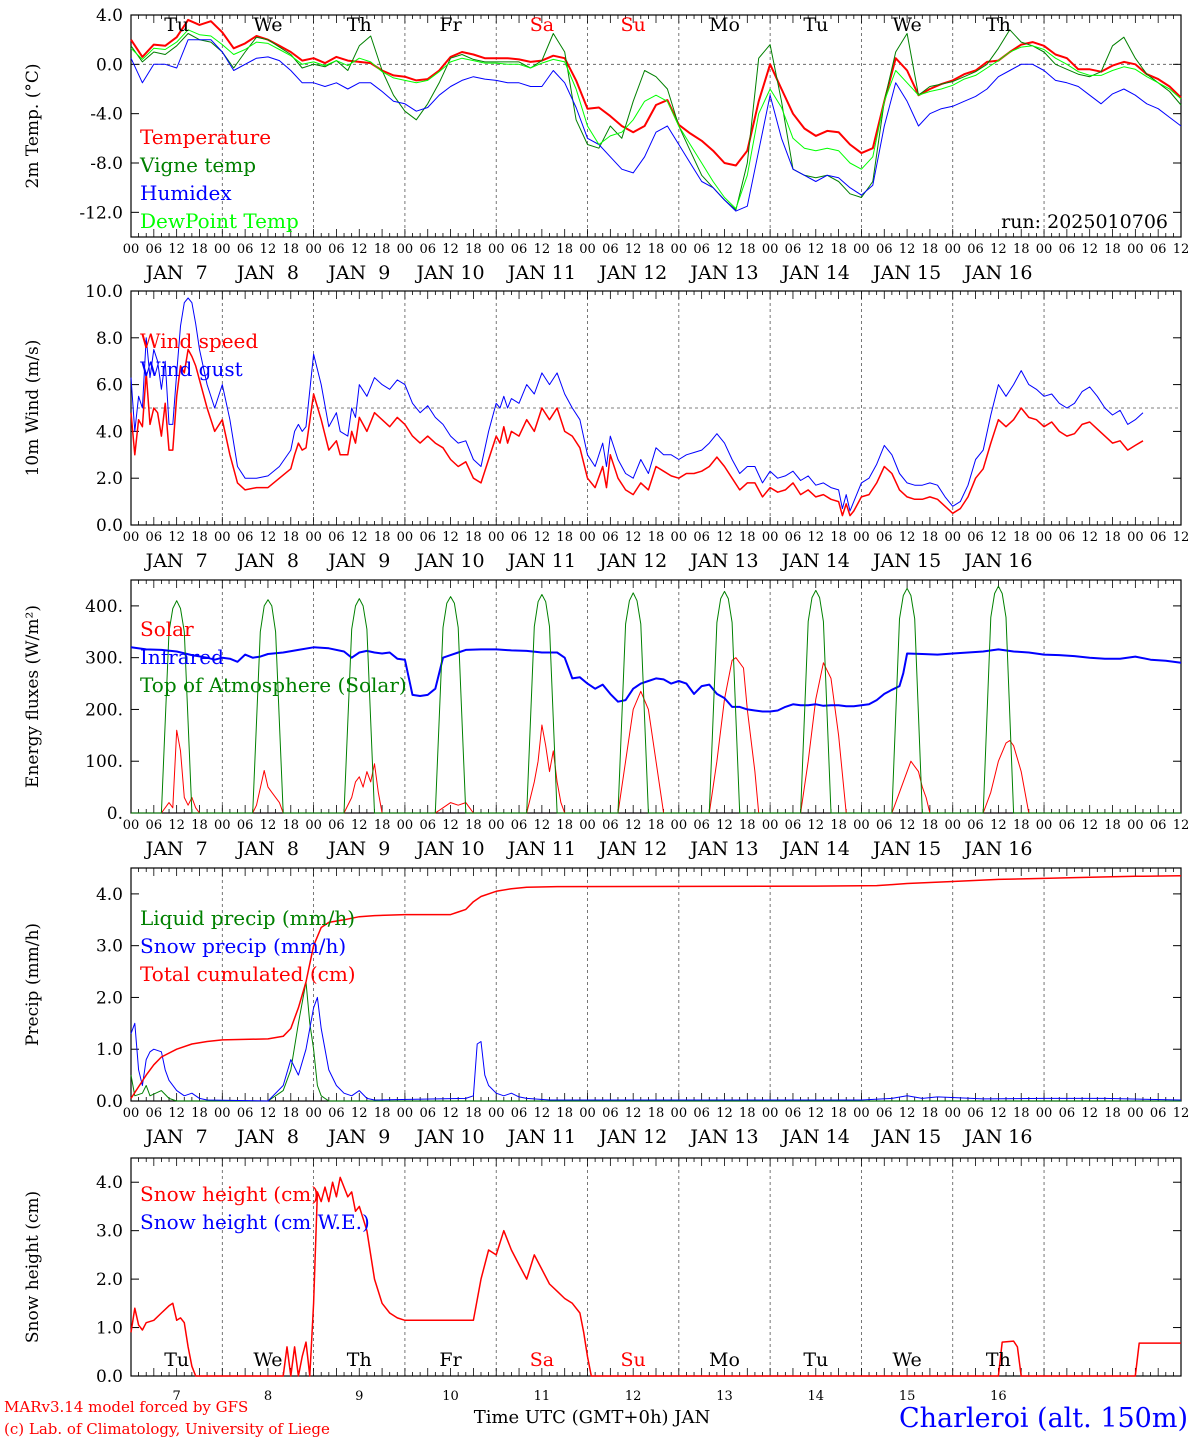  What do you see at coordinates (104, 710) in the screenshot?
I see `y-tick-label: 200.` at bounding box center [104, 710].